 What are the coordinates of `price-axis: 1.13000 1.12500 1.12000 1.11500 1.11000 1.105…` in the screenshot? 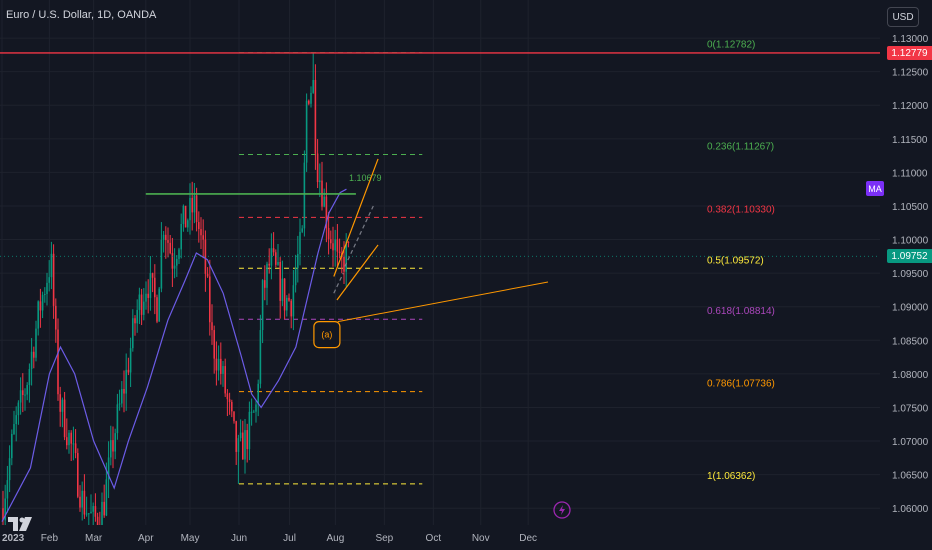 It's located at (906, 275).